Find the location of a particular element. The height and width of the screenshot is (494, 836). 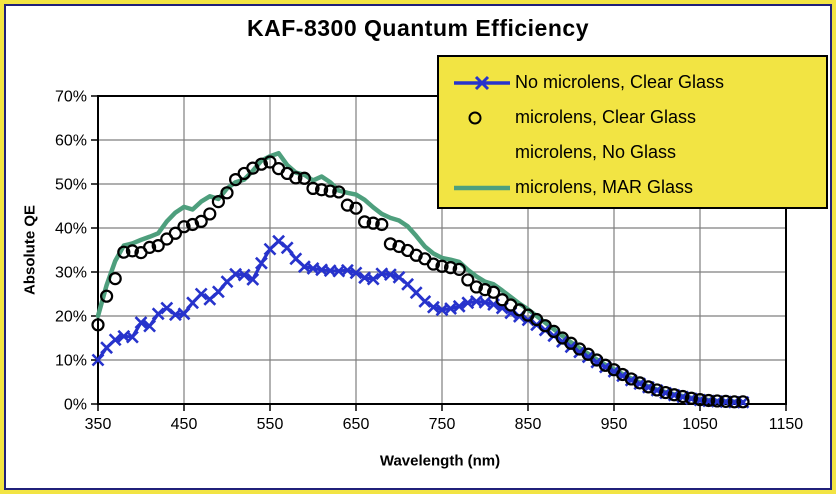

legend-label: microlens, Clear Glass is located at coordinates (606, 117).